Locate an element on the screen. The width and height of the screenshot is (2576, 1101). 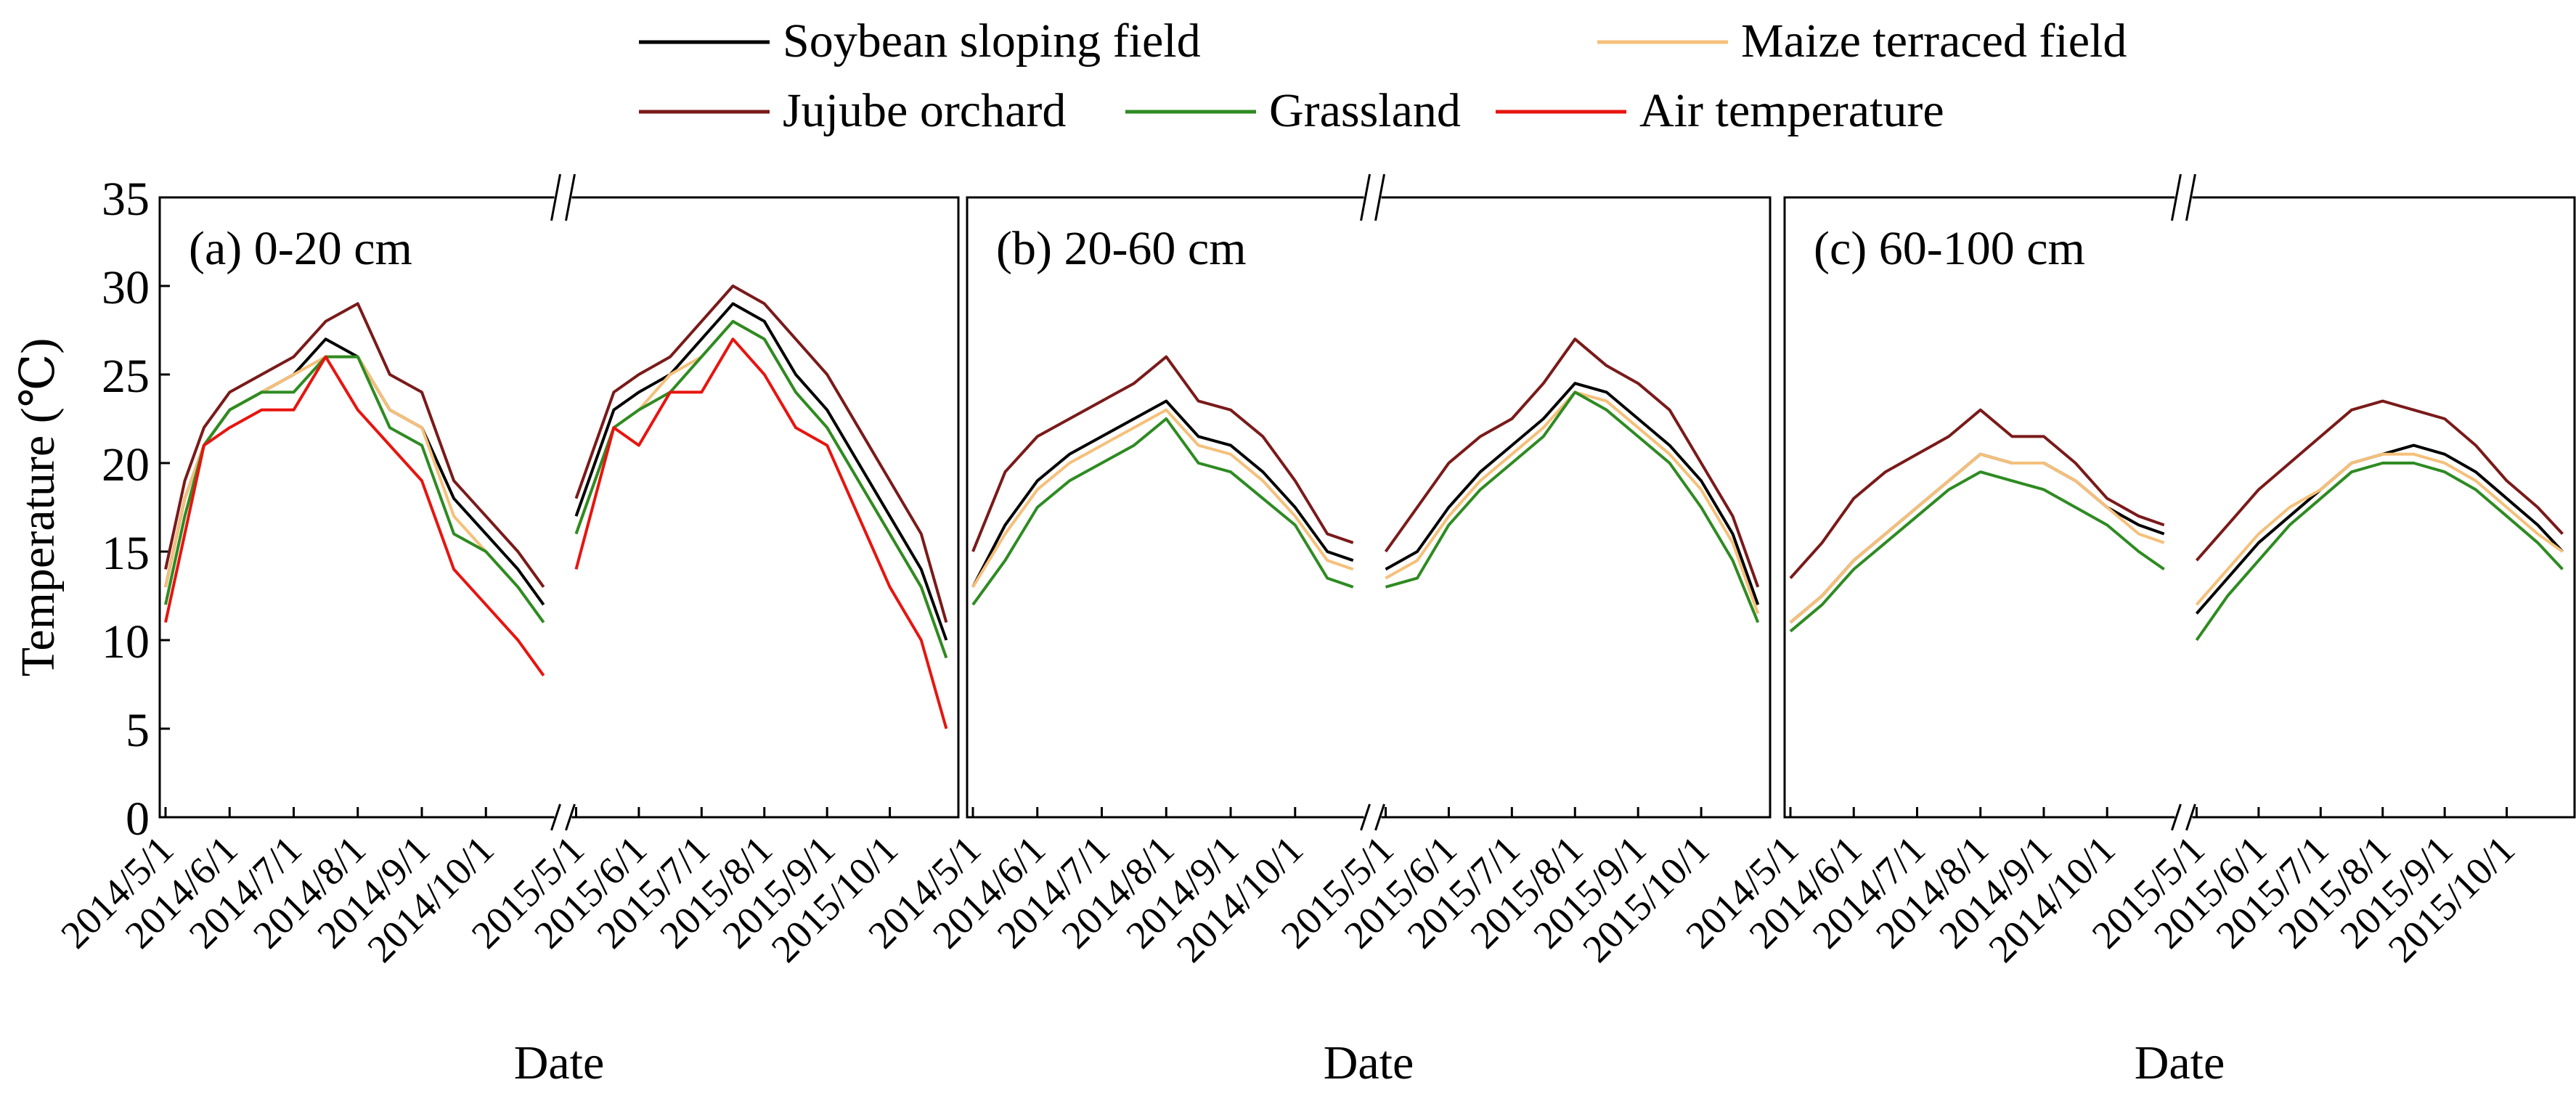
panel-title: (a) 0-20 cm is located at coordinates (300, 248).